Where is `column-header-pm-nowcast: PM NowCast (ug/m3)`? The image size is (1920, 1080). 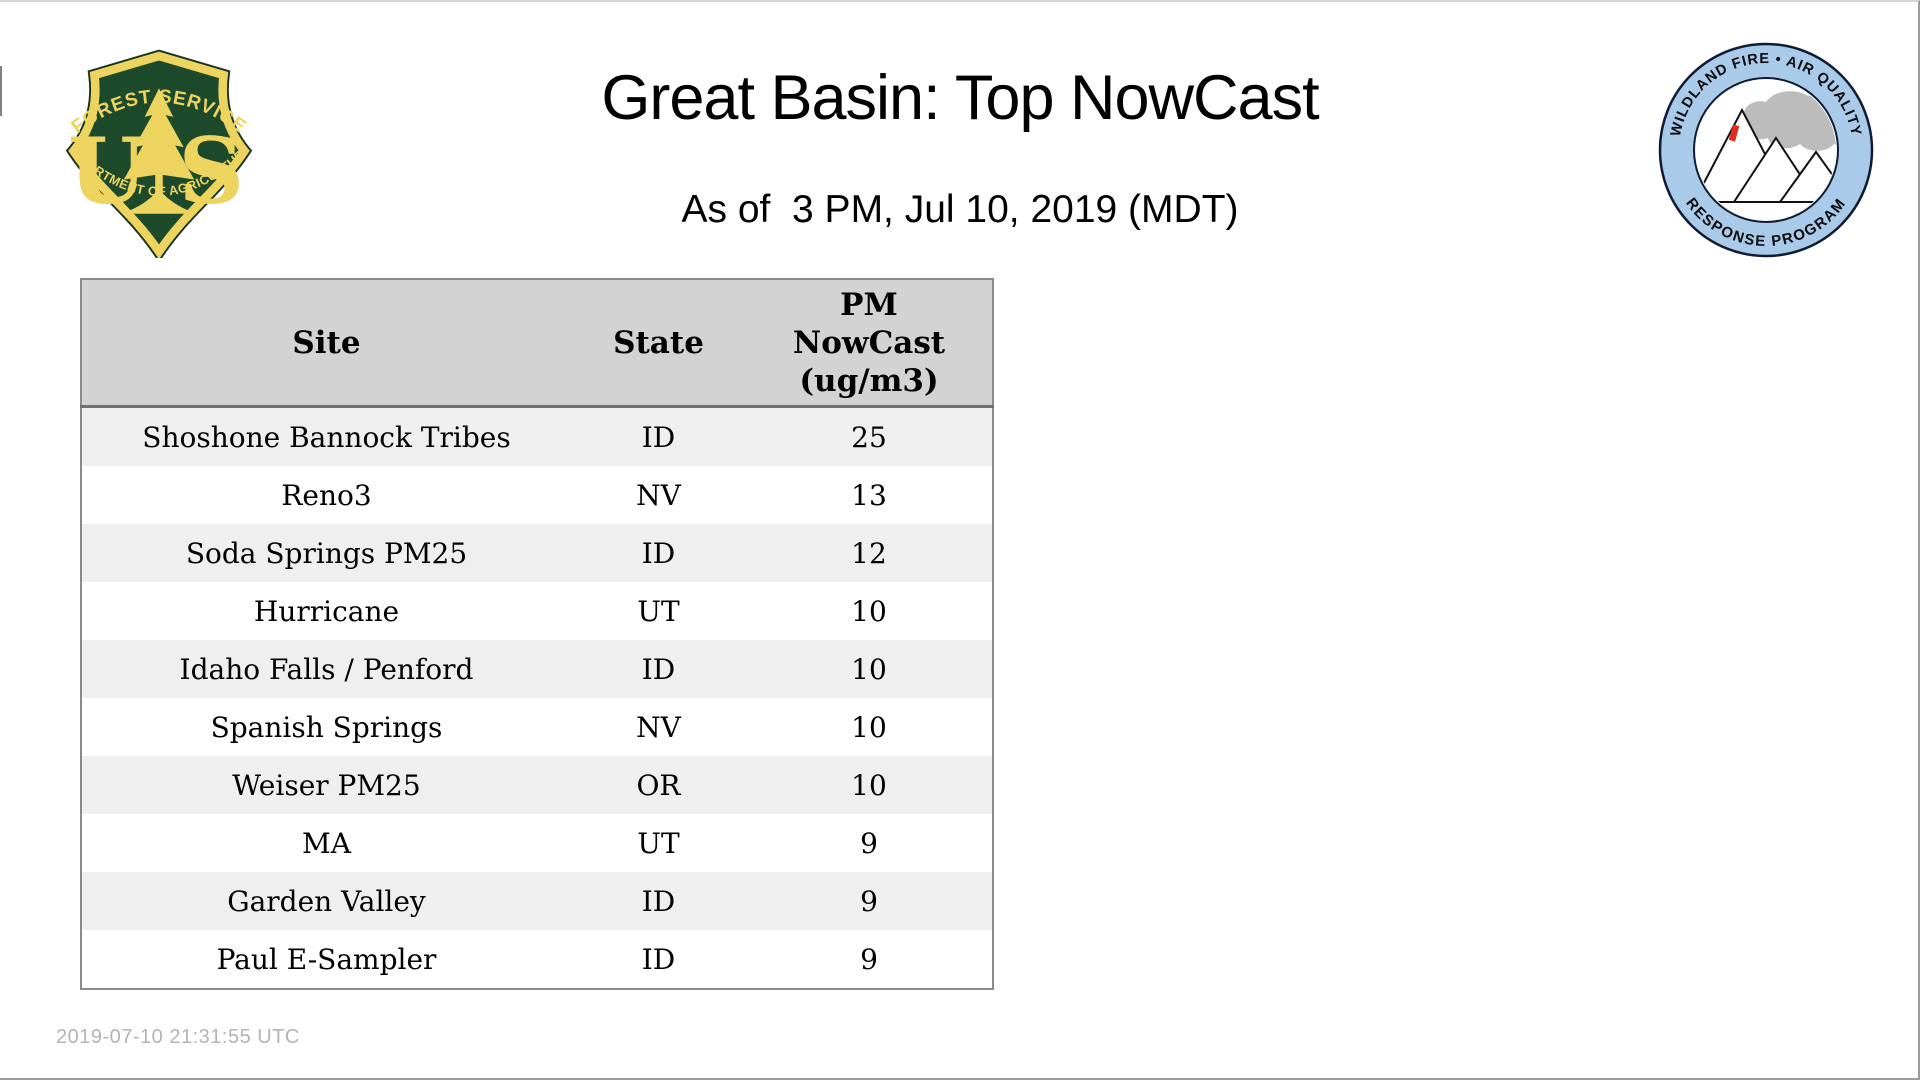 column-header-pm-nowcast: PM NowCast (ug/m3) is located at coordinates (869, 343).